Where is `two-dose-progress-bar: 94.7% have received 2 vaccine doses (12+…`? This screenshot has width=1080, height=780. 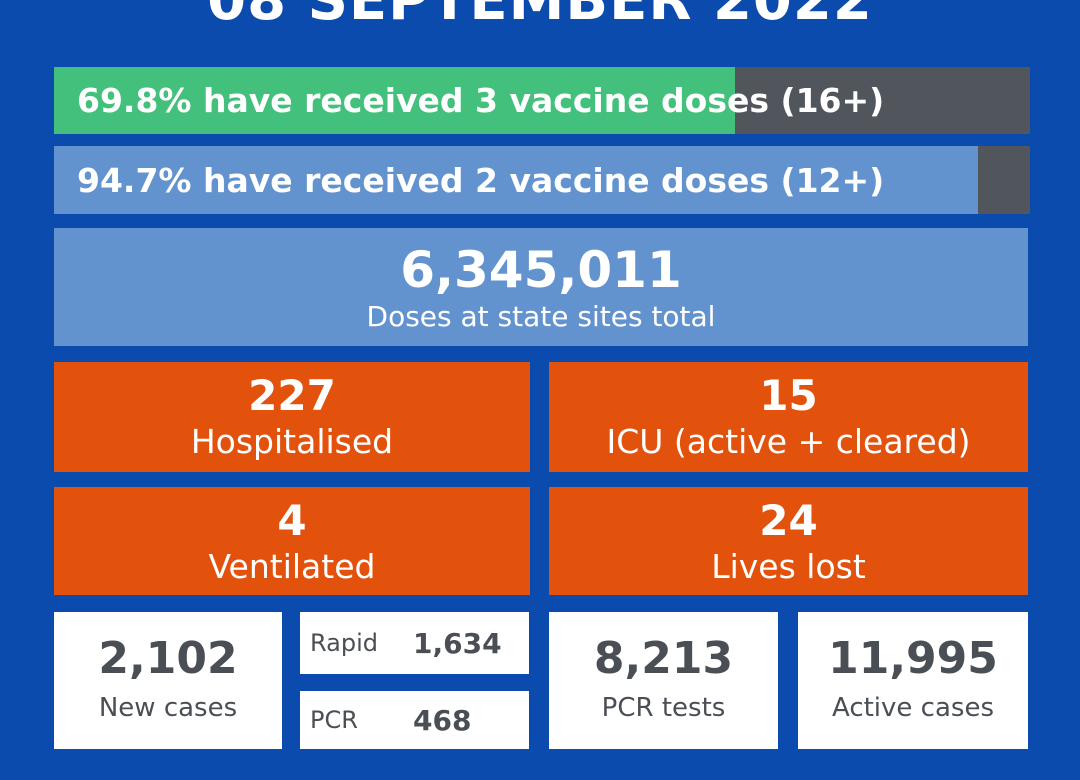 two-dose-progress-bar: 94.7% have received 2 vaccine doses (12+… is located at coordinates (542, 180).